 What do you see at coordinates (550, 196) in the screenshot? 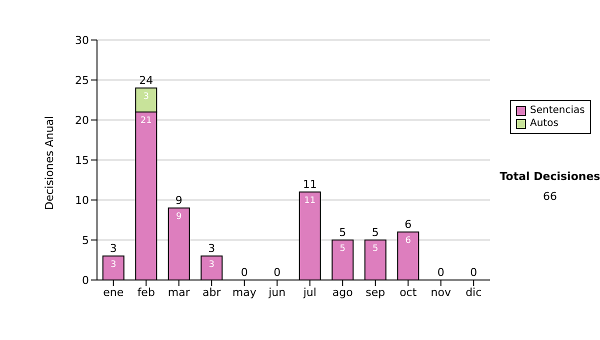
I see `text: 66` at bounding box center [550, 196].